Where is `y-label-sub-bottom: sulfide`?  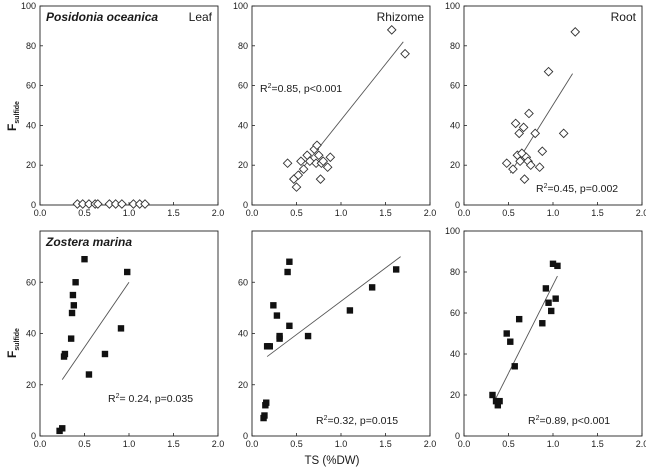
y-label-sub-bottom: sulfide is located at coordinates (17, 339).